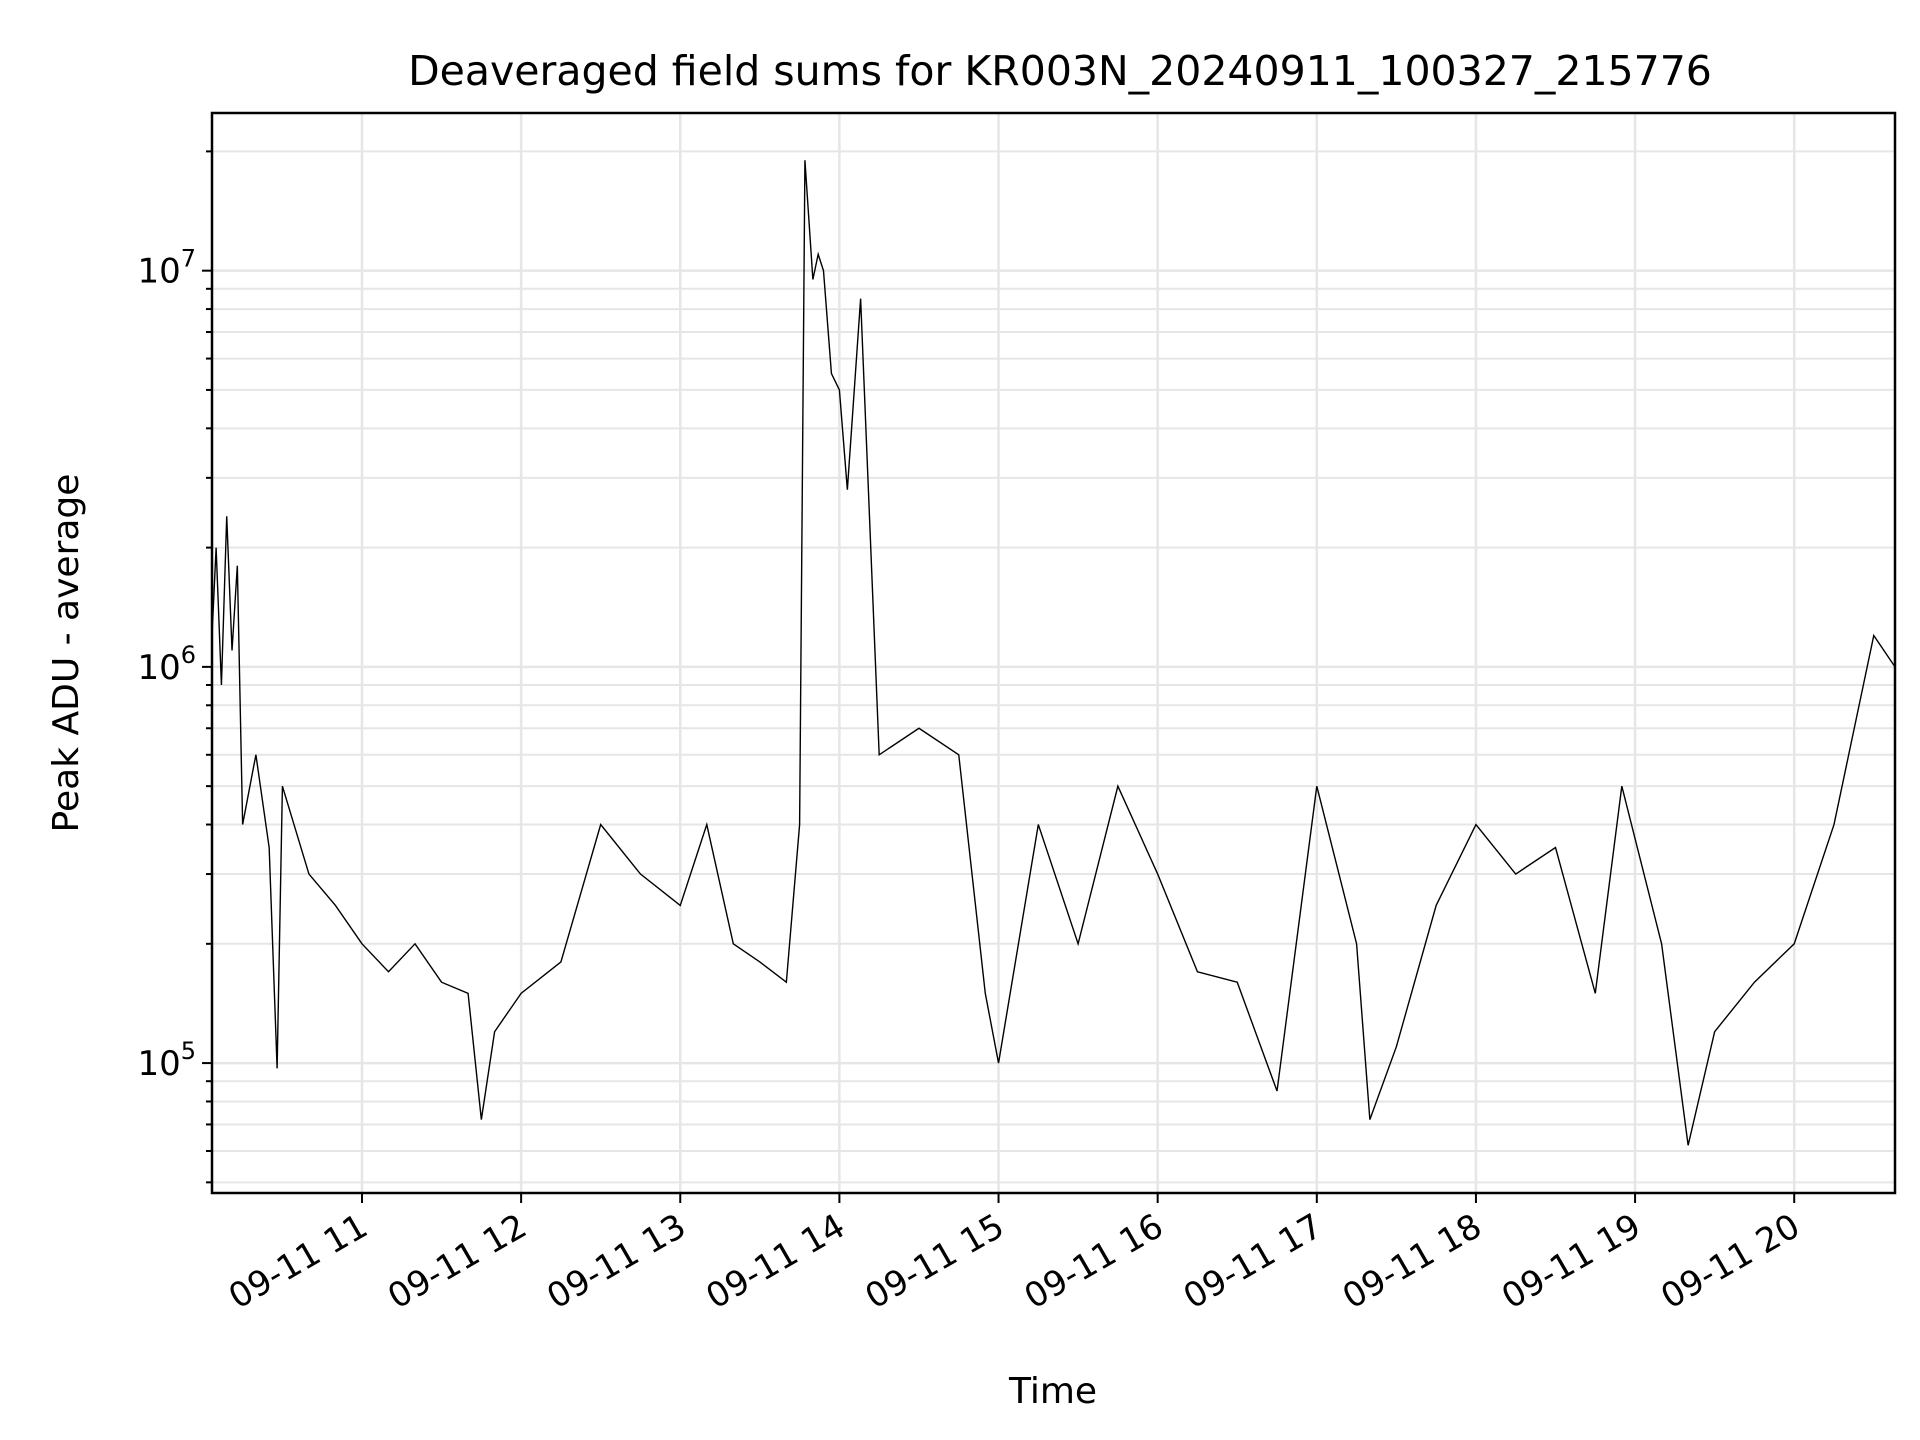 Image resolution: width=1920 pixels, height=1440 pixels. Describe the element at coordinates (1052, 1391) in the screenshot. I see `x-axis-label: Time` at that location.